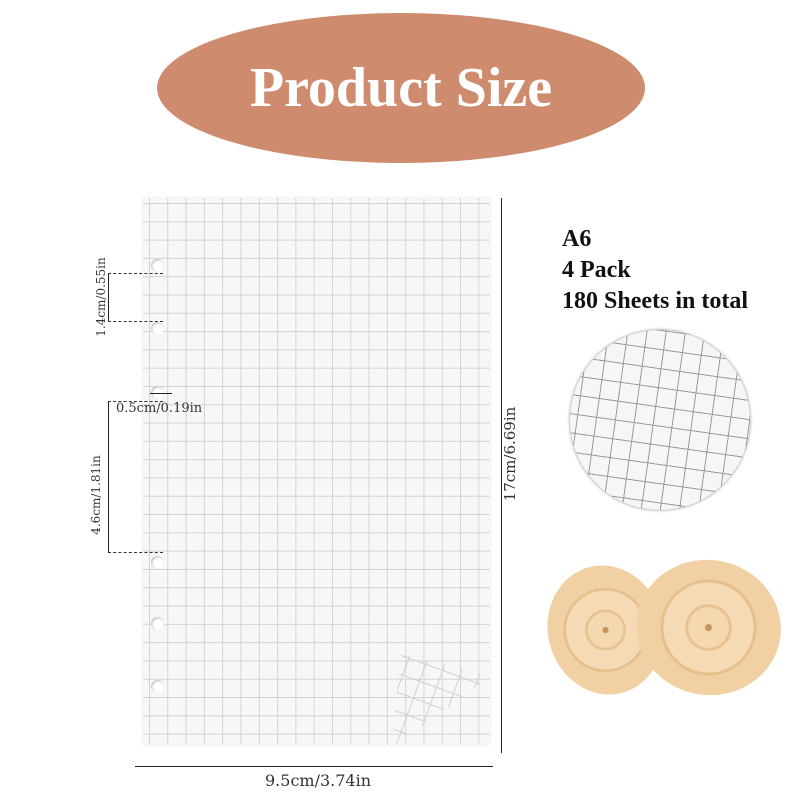  What do you see at coordinates (708, 627) in the screenshot?
I see `wood-slice-decoration` at bounding box center [708, 627].